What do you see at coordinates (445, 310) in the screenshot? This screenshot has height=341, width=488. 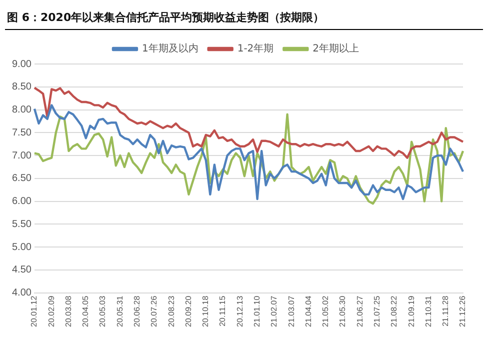 I see `x-tick-label: 21.11.28` at bounding box center [445, 310].